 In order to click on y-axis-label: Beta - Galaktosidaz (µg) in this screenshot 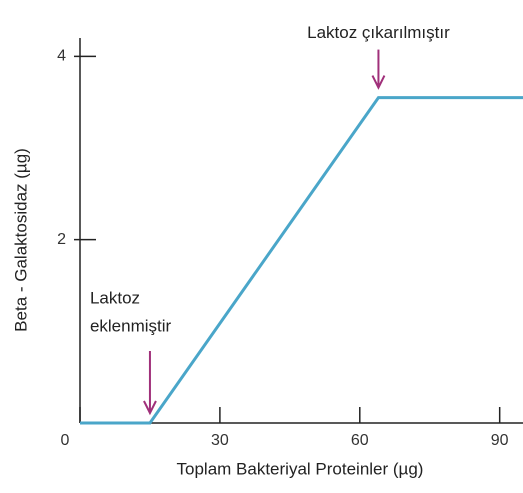, I will do `click(20, 240)`.